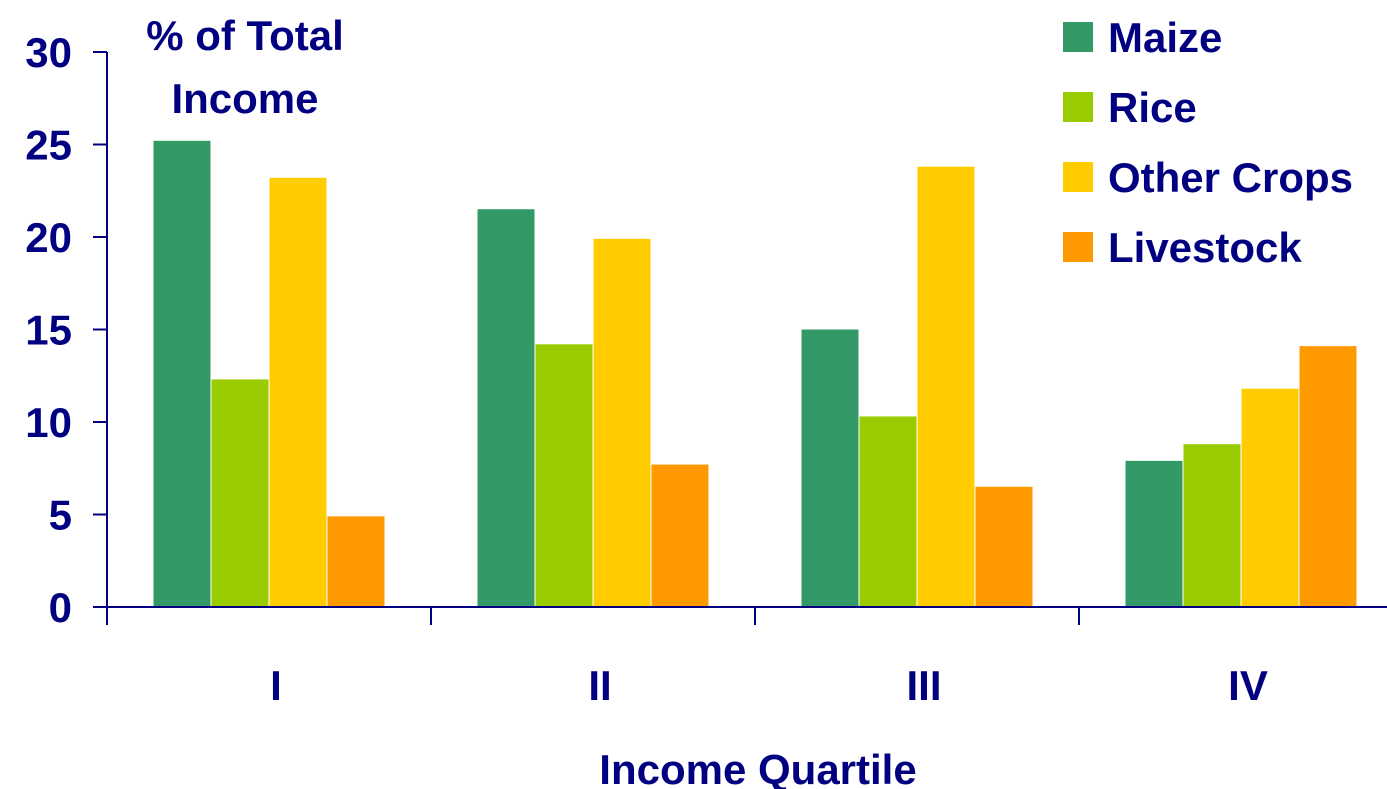  I want to click on bar-rice-ii, so click(564, 475).